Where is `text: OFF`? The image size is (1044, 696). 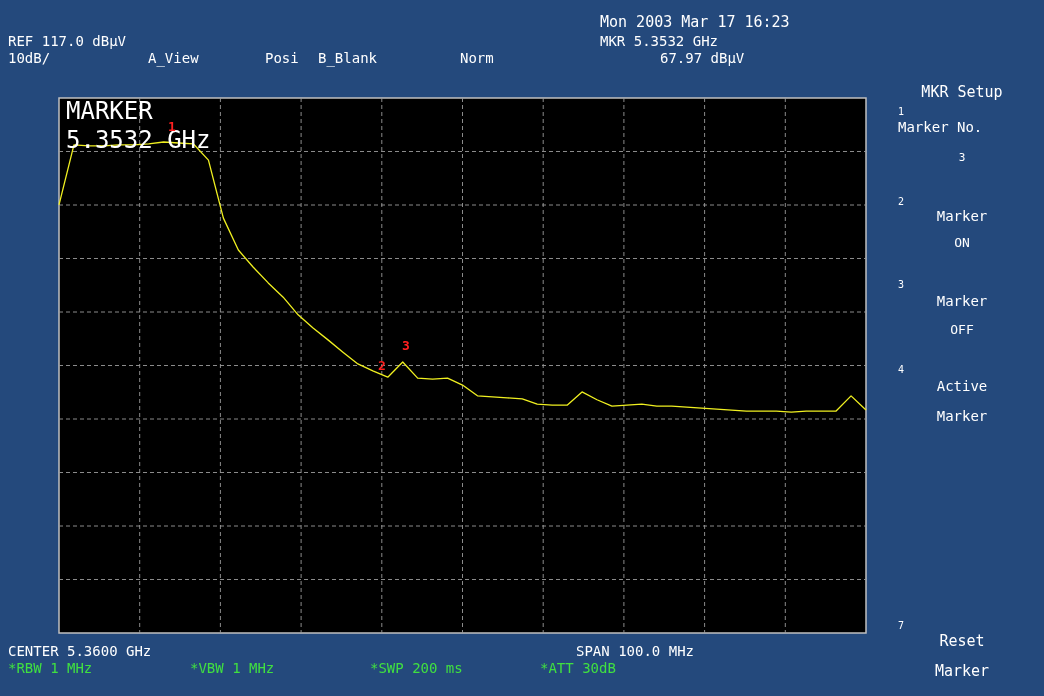 text: OFF is located at coordinates (962, 329).